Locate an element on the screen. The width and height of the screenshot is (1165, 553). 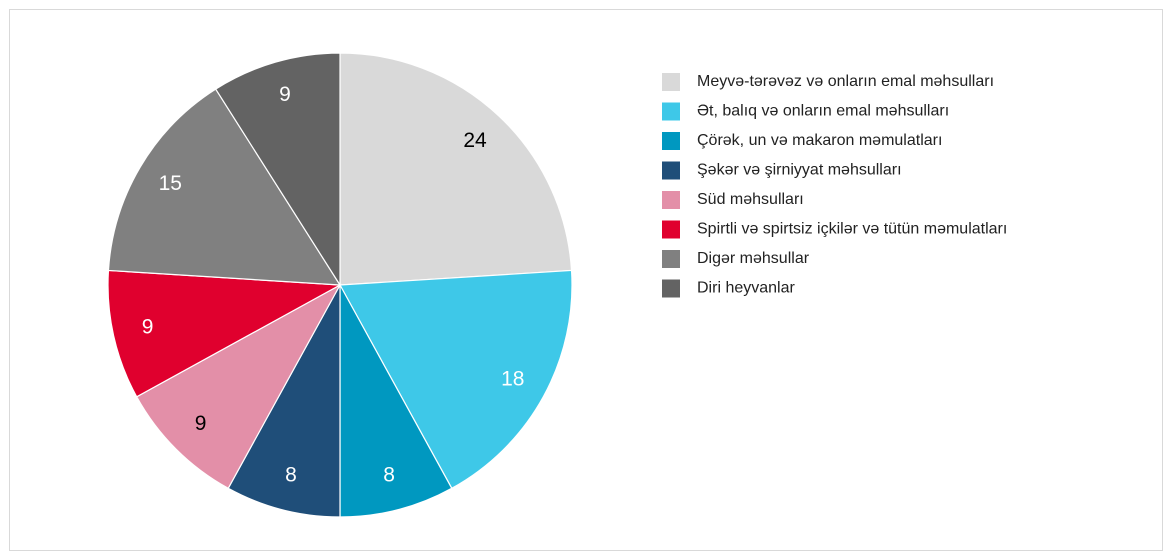
legend-label: Şəkər və şirniyyat məhsulları is located at coordinates (799, 170).